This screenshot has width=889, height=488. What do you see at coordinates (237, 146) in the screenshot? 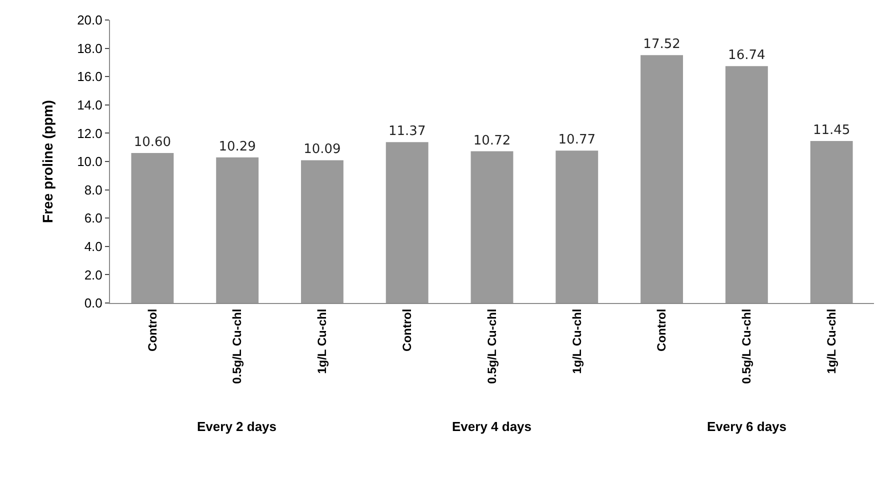
I see `data-label: 10.29` at bounding box center [237, 146].